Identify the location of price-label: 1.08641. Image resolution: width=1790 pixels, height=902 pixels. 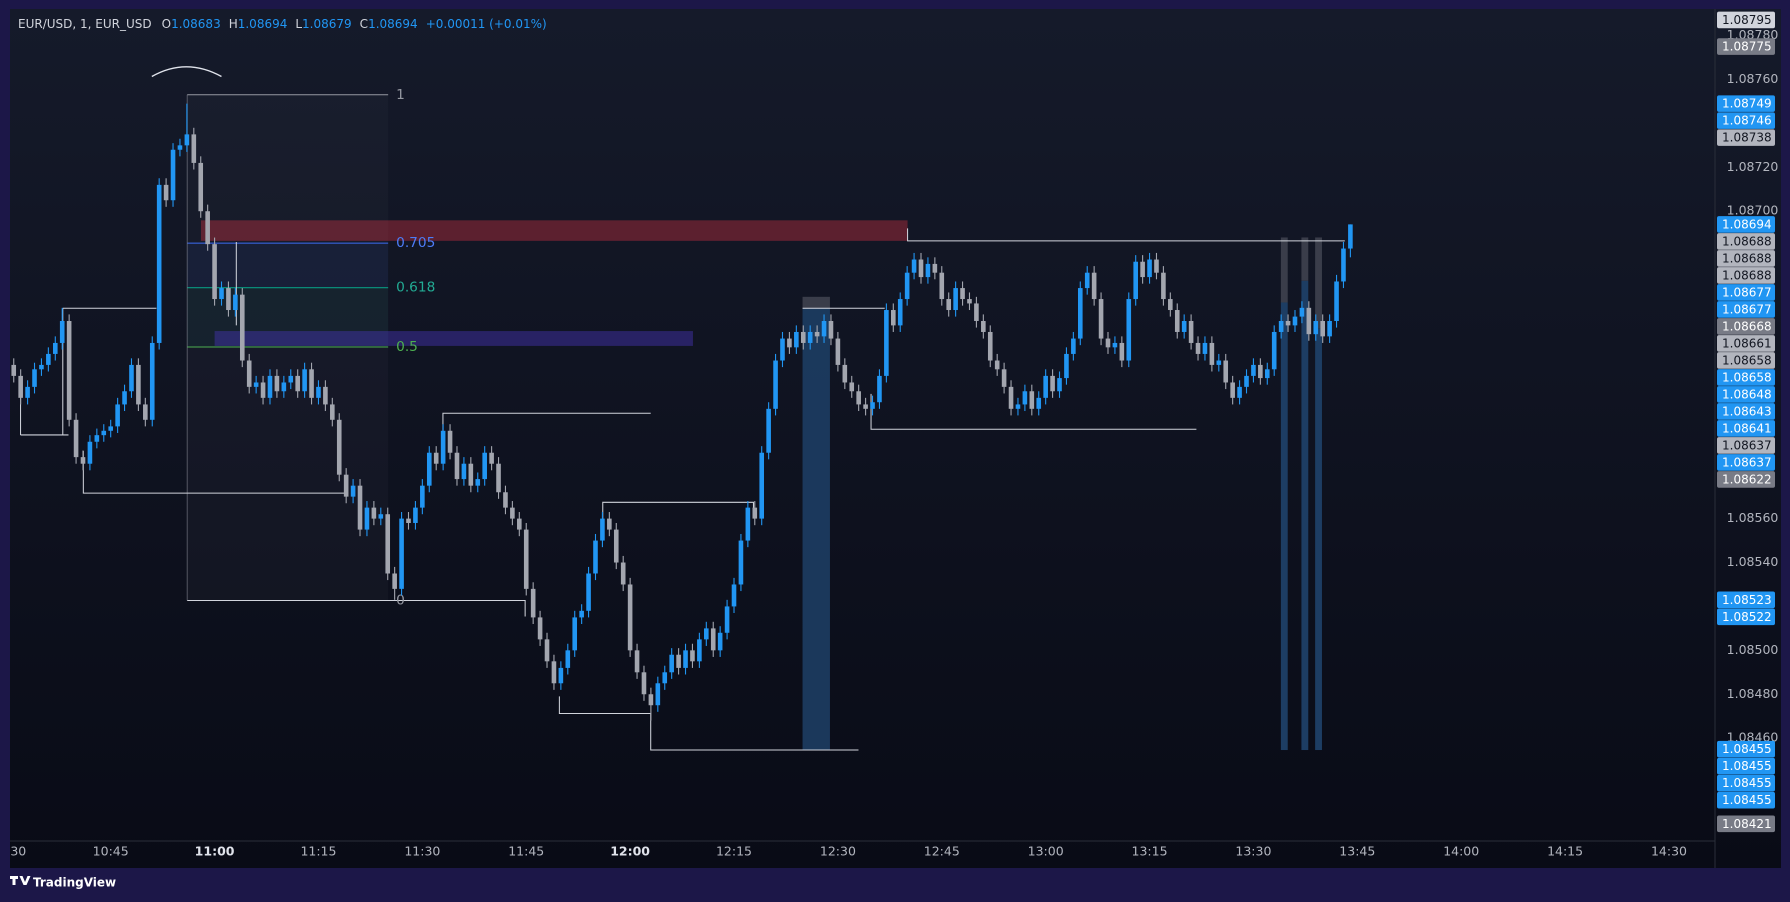
(1747, 428).